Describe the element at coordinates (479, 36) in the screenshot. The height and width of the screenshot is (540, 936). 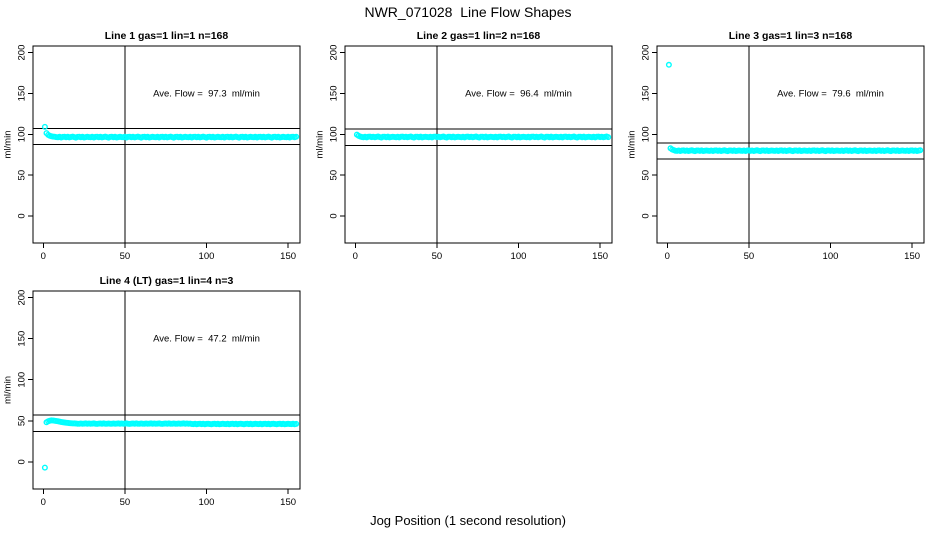
I see `subplot-title: Line 2 gas=1 lin=2 n=168` at that location.